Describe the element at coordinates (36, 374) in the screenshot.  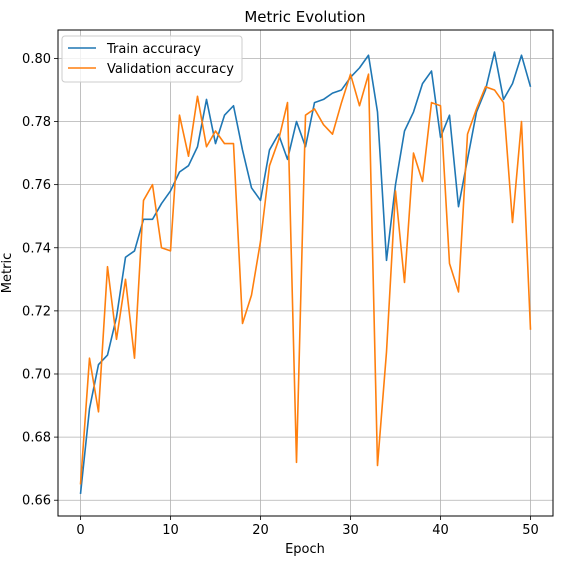
I see `y-tick-label: 0.70` at that location.